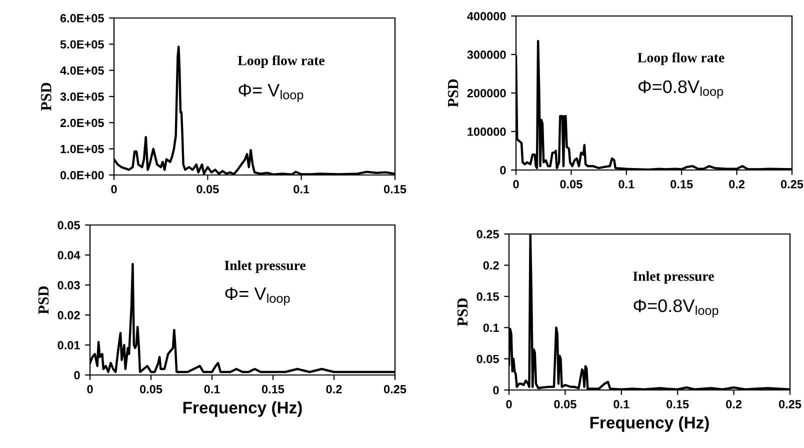 The height and width of the screenshot is (448, 804). Describe the element at coordinates (491, 265) in the screenshot. I see `y-tick-label: 0.2` at that location.